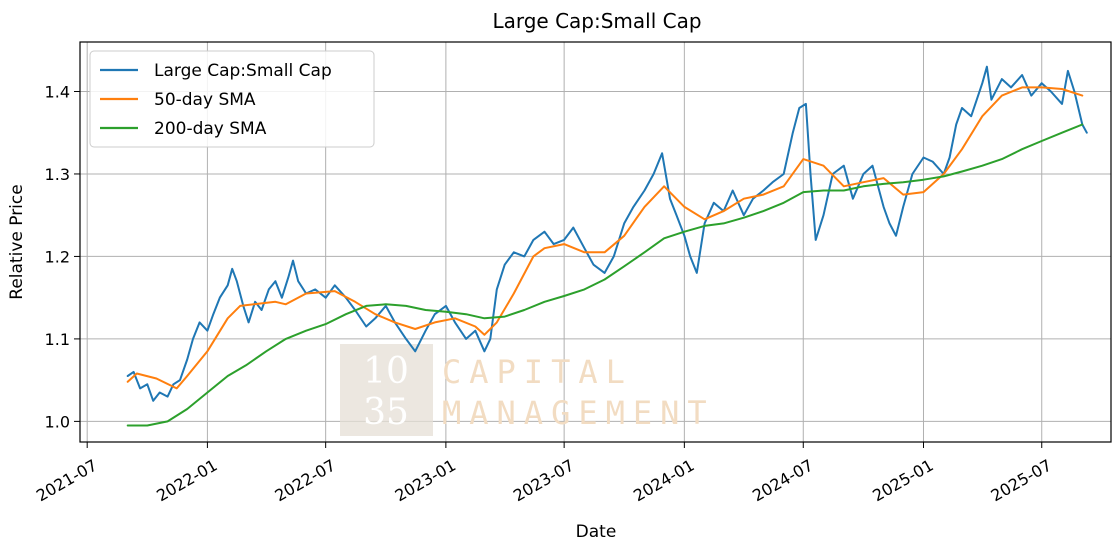  I want to click on legend-box, so click(232, 99).